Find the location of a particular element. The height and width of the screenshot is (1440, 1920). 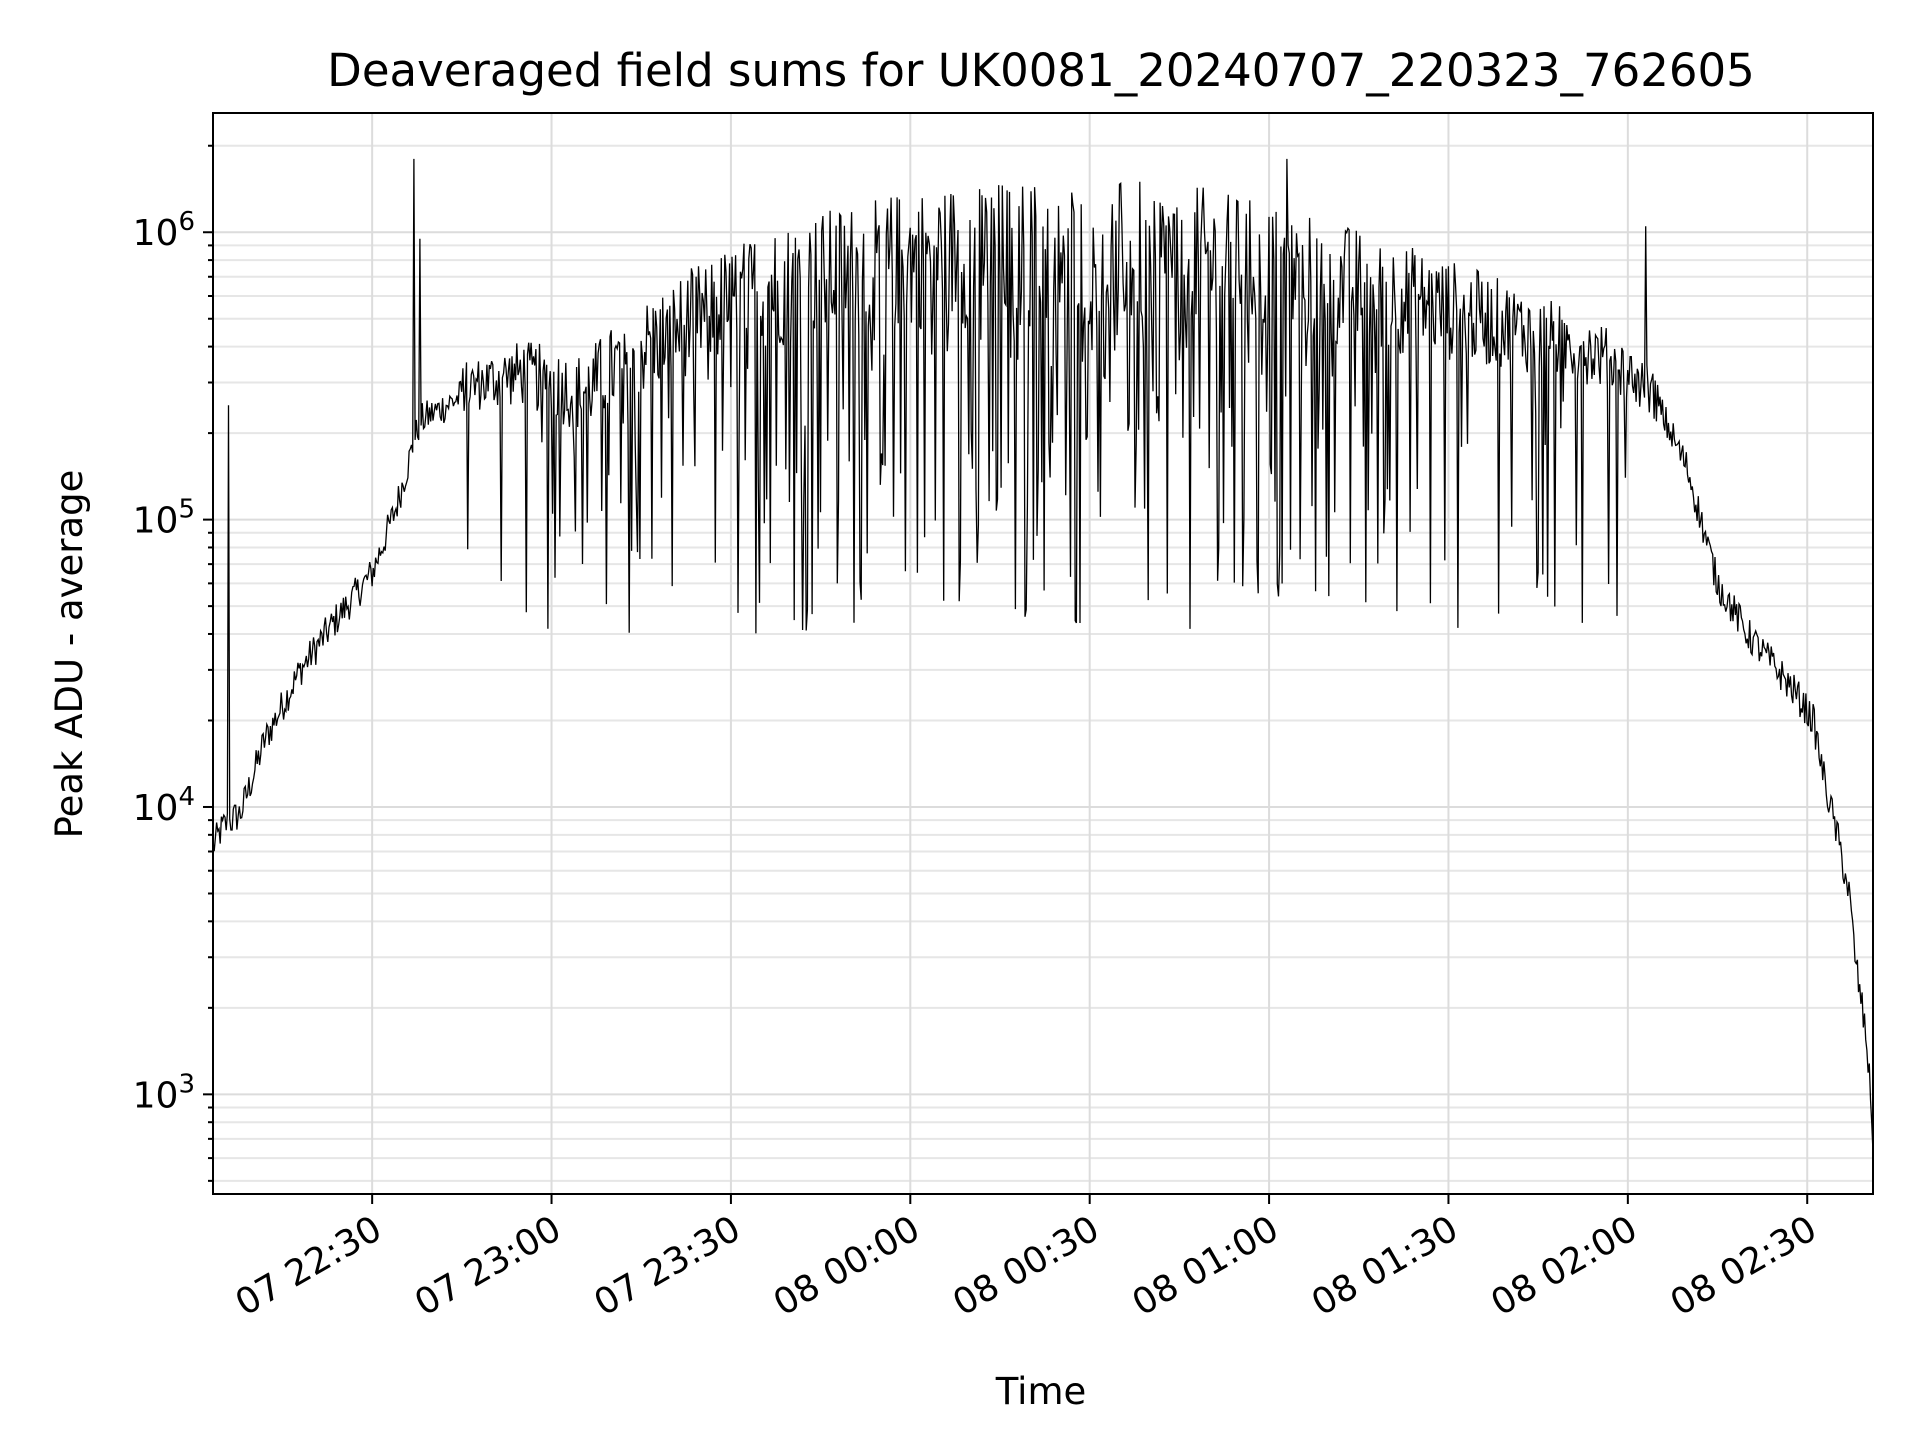

x-tick-label: 08 00:00 is located at coordinates (847, 1266).